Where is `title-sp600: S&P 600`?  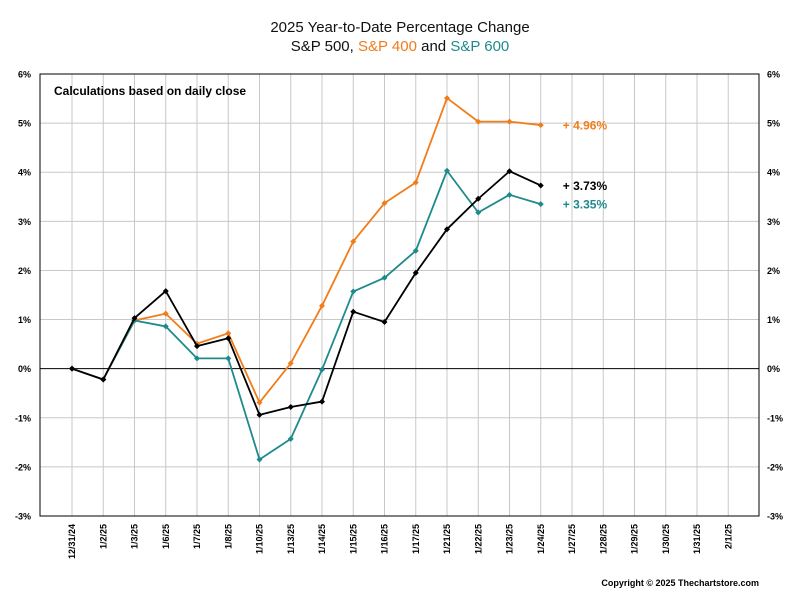 title-sp600: S&P 600 is located at coordinates (480, 46).